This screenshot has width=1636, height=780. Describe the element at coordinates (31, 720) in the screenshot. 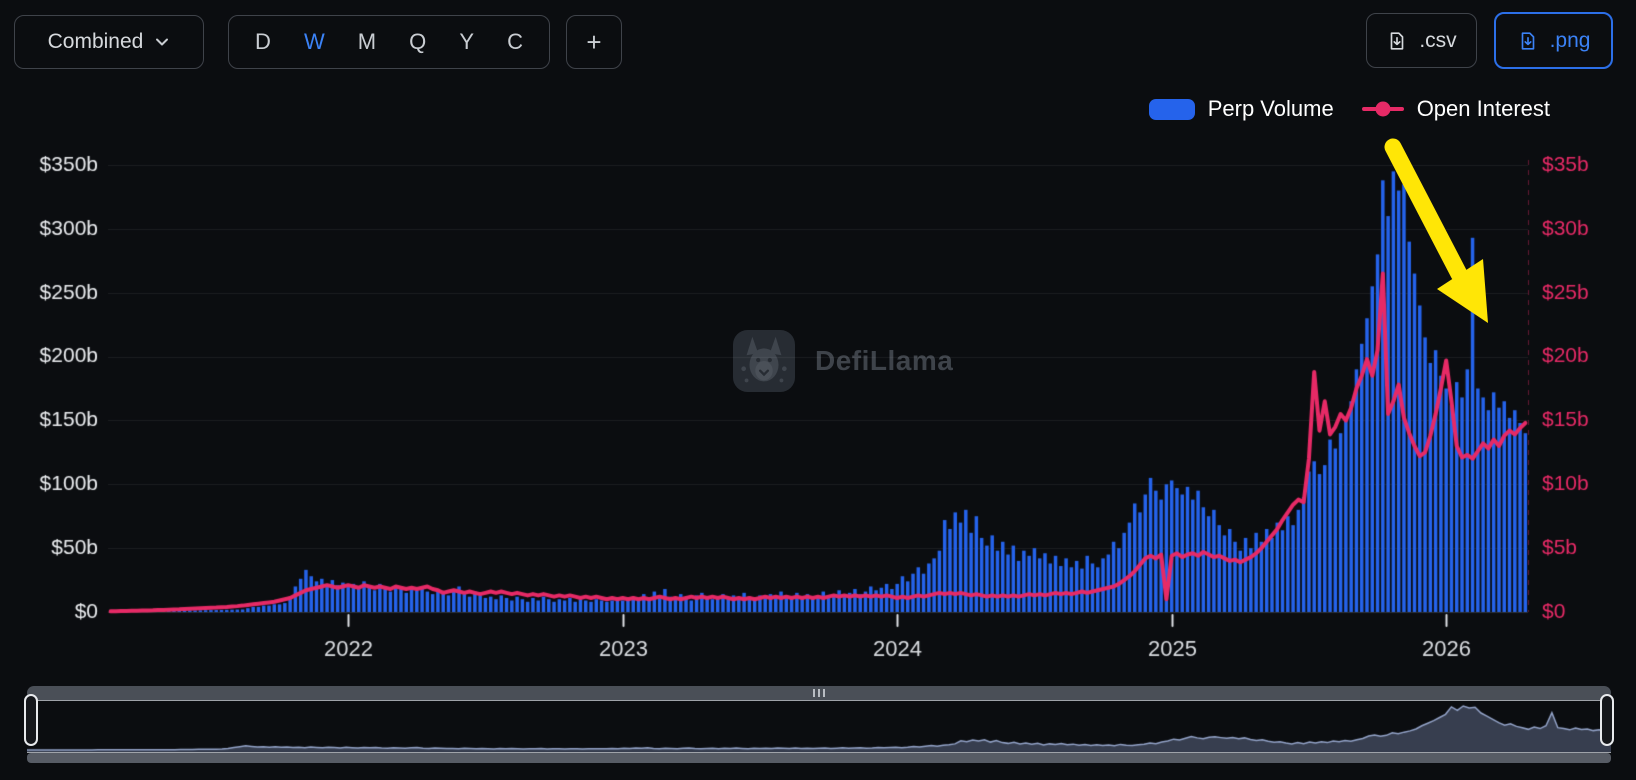

I see `navigator-left-handle` at that location.